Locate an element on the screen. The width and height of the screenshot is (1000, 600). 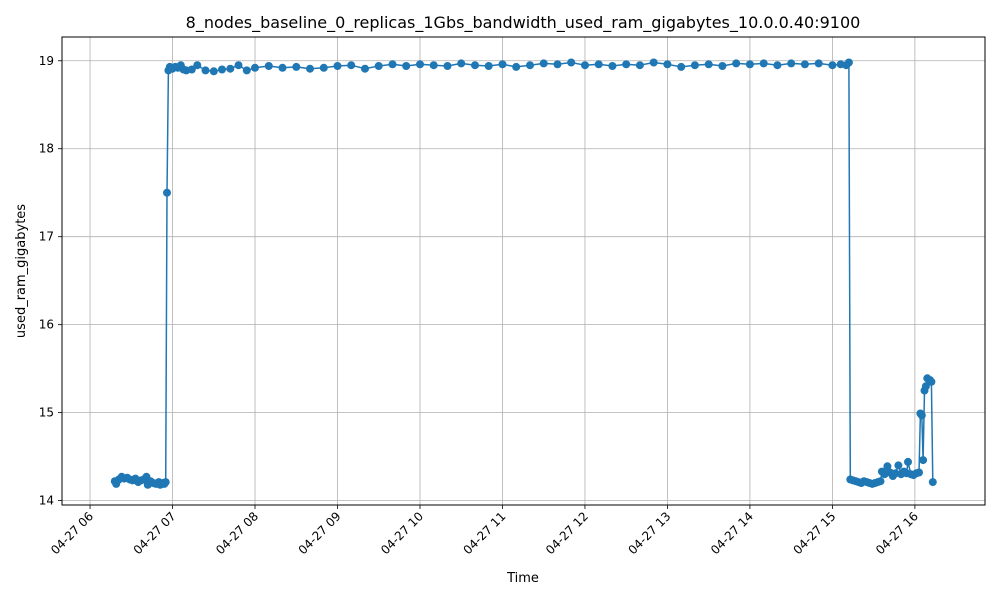
y-tick-label: 17 is located at coordinates (46, 237).